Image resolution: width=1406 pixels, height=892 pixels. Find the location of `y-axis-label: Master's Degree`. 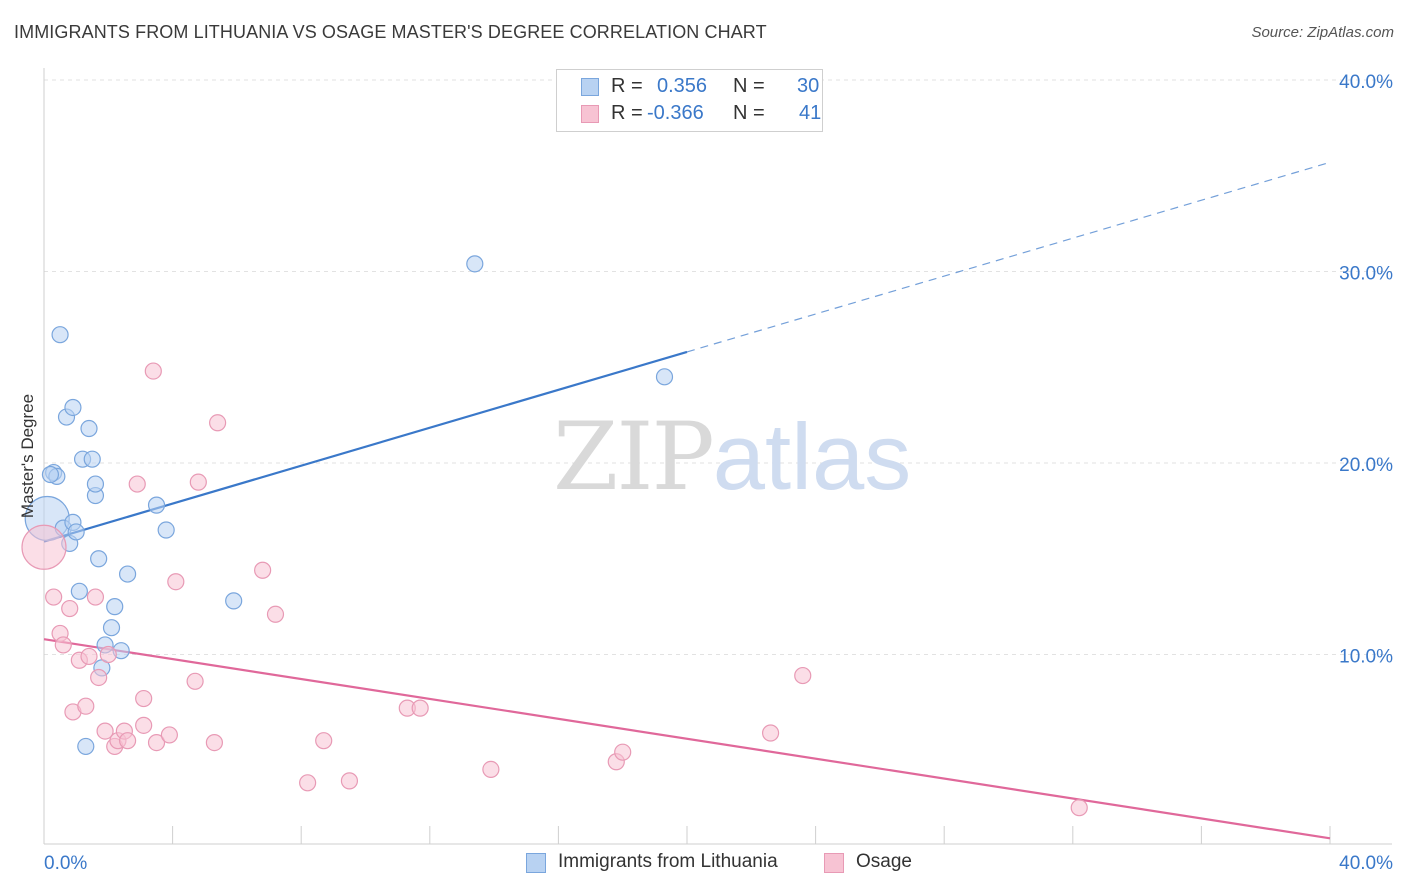

y-axis-label: Master's Degree is located at coordinates (27, 456).